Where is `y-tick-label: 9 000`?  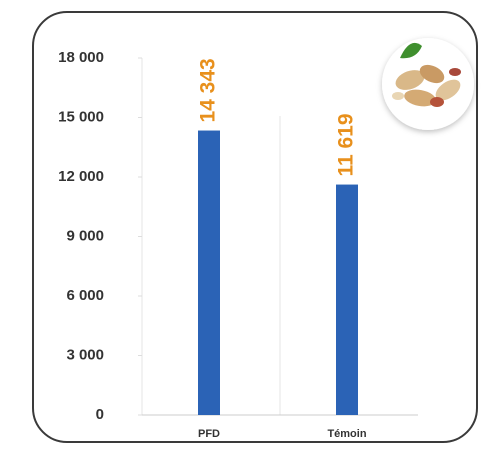 y-tick-label: 9 000 is located at coordinates (85, 235).